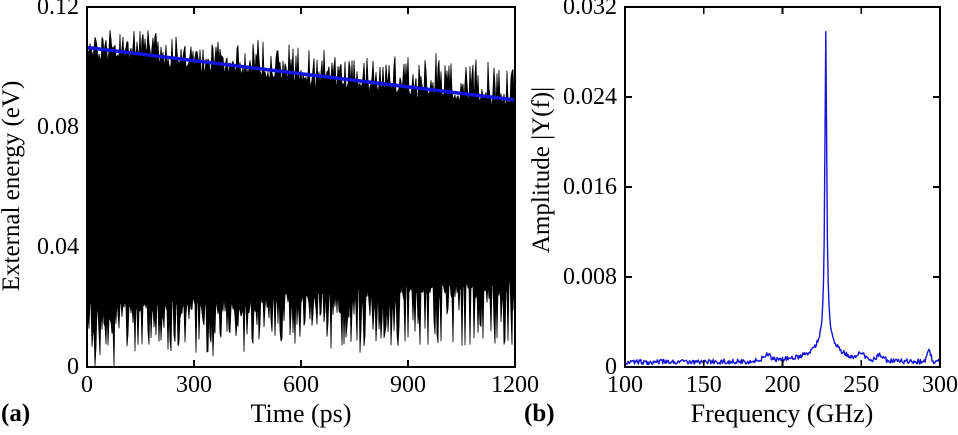 The image size is (958, 435). Describe the element at coordinates (590, 97) in the screenshot. I see `panel-b-ytick-label: 0.024` at that location.